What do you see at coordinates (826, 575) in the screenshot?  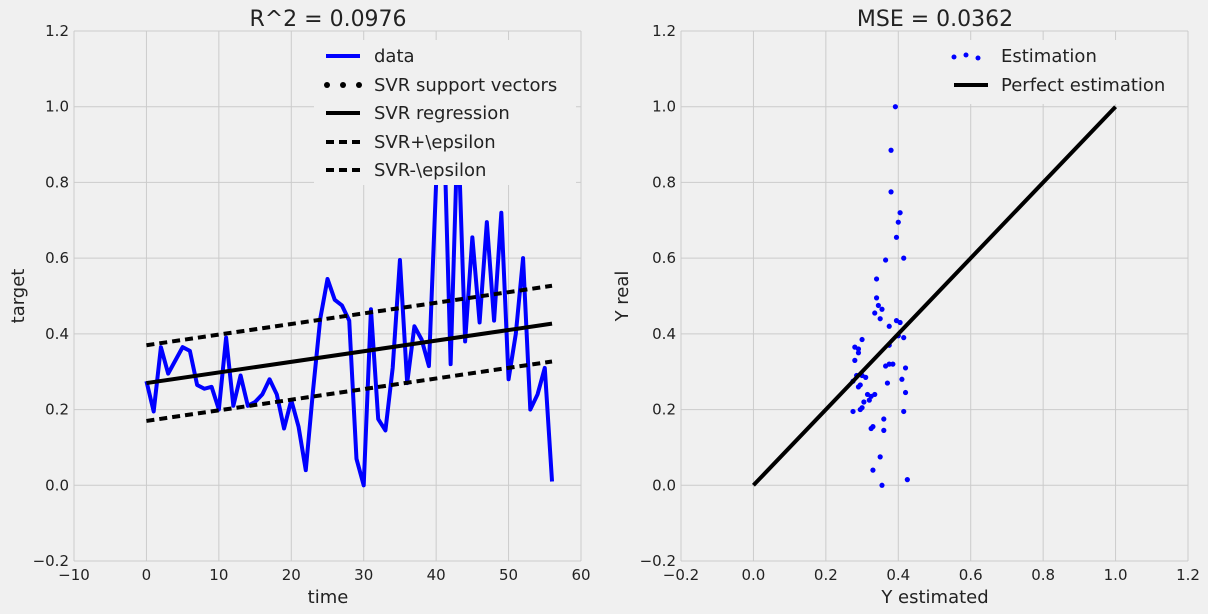 I see `x-tick-label: 0.2` at bounding box center [826, 575].